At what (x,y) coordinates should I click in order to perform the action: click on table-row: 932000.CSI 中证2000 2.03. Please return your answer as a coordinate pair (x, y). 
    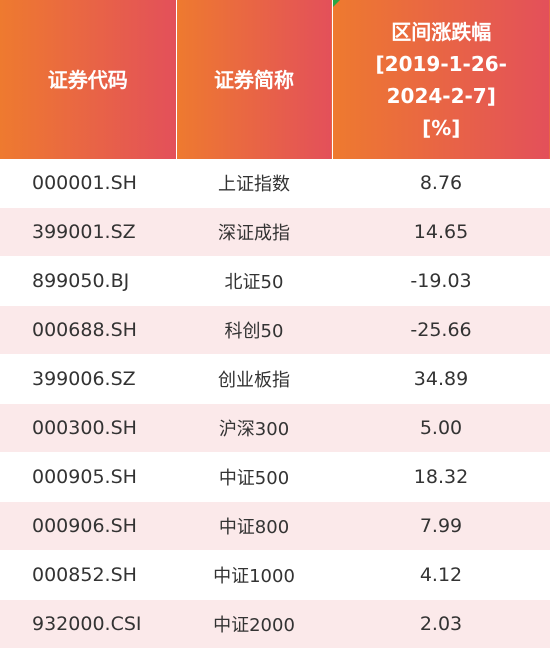
    Looking at the image, I should click on (275, 624).